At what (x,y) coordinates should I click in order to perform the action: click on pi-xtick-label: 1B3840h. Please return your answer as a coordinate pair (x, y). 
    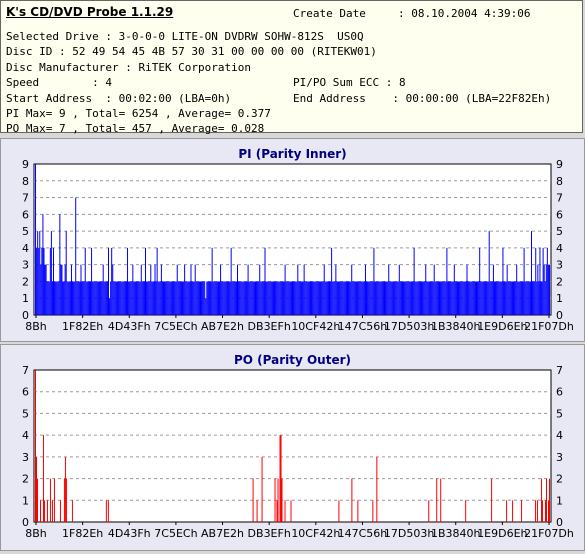
    Looking at the image, I should click on (456, 326).